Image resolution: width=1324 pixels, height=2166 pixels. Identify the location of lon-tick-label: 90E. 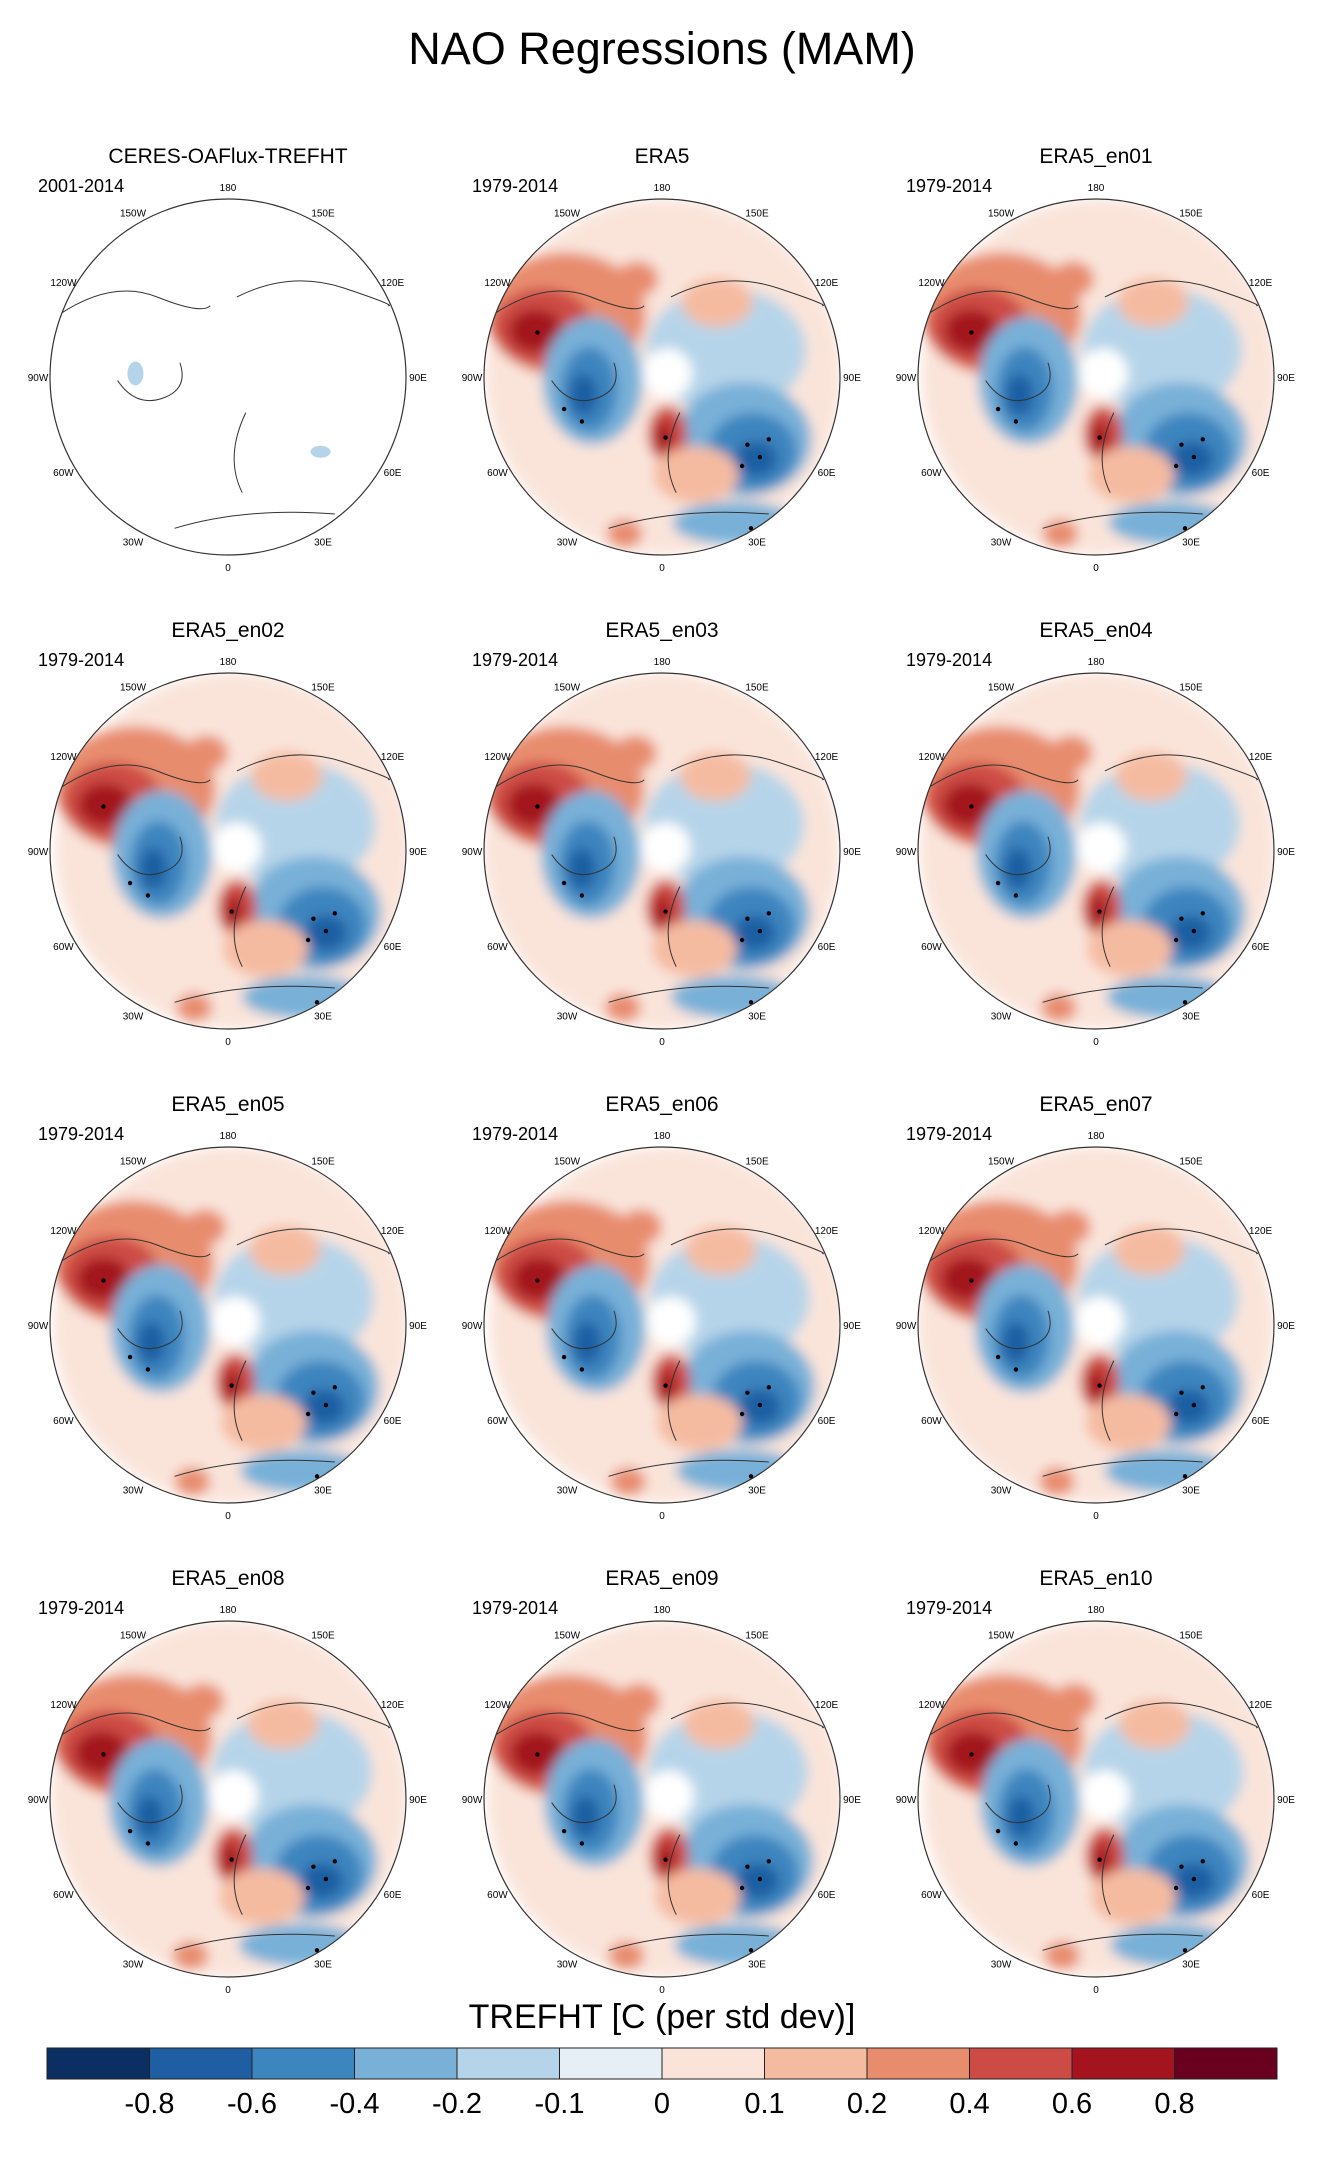
(852, 1800).